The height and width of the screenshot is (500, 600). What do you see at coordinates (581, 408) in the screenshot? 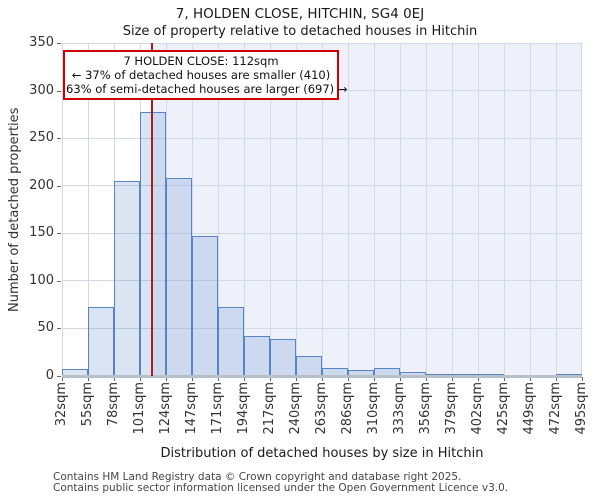
I see `x-tick-label: 495sqm` at bounding box center [581, 408].